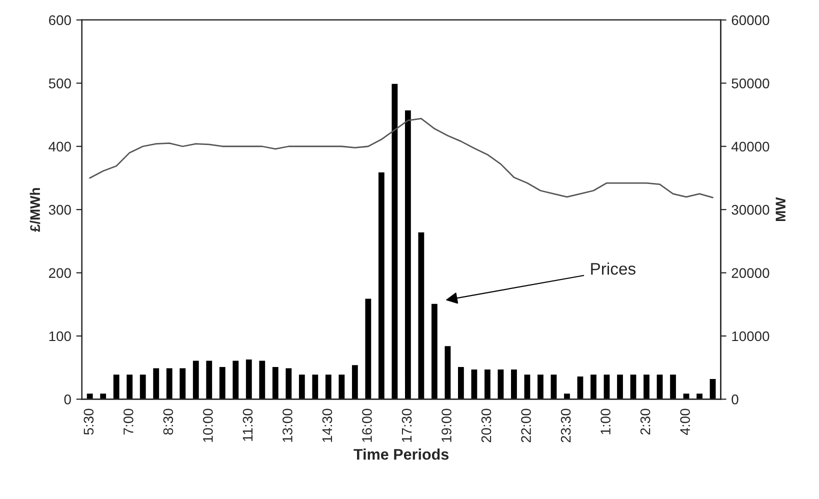 The height and width of the screenshot is (499, 819). Describe the element at coordinates (751, 209) in the screenshot. I see `y2-tick-label: 30000` at that location.